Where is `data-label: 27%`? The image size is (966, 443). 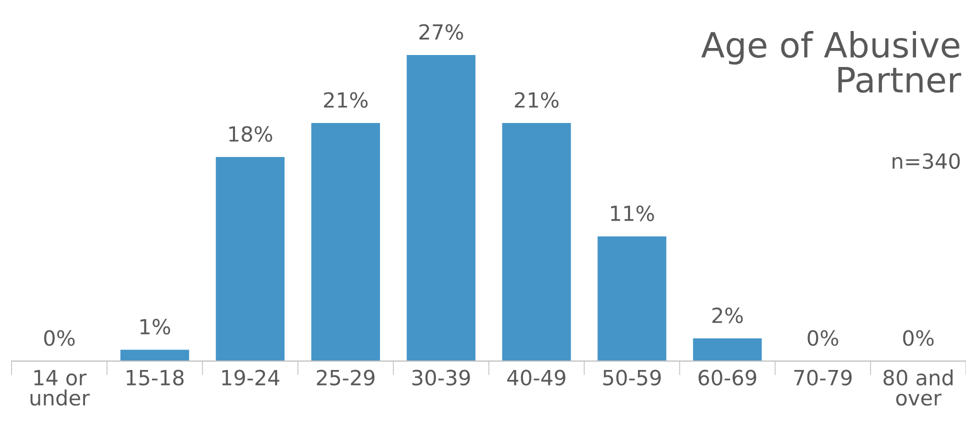
data-label: 27% is located at coordinates (441, 32).